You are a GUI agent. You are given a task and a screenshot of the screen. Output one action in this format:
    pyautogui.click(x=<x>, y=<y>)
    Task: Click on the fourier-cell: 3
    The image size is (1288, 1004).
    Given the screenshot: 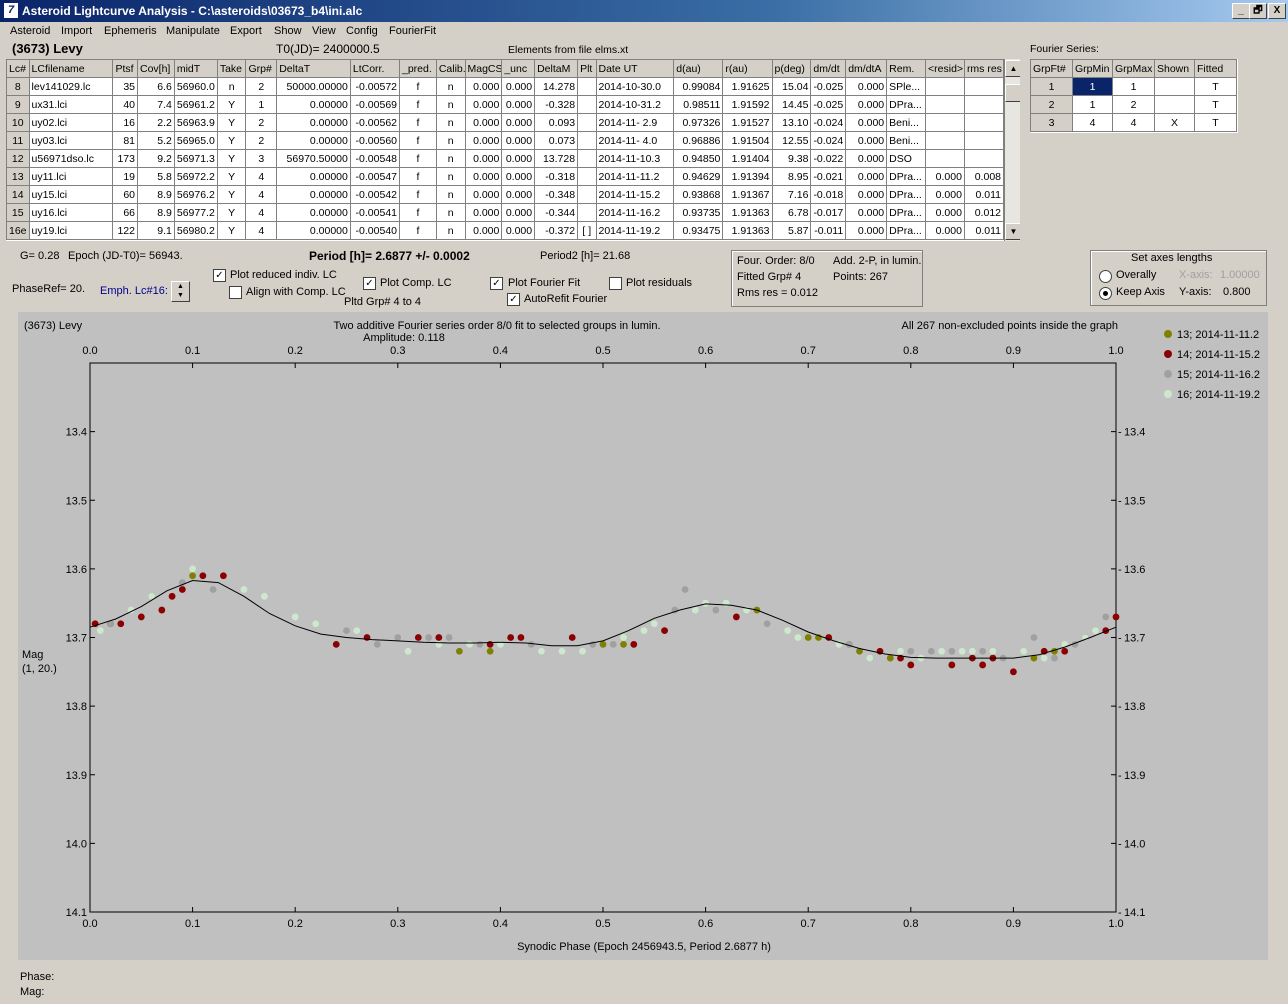 What is the action you would take?
    pyautogui.click(x=1051, y=122)
    